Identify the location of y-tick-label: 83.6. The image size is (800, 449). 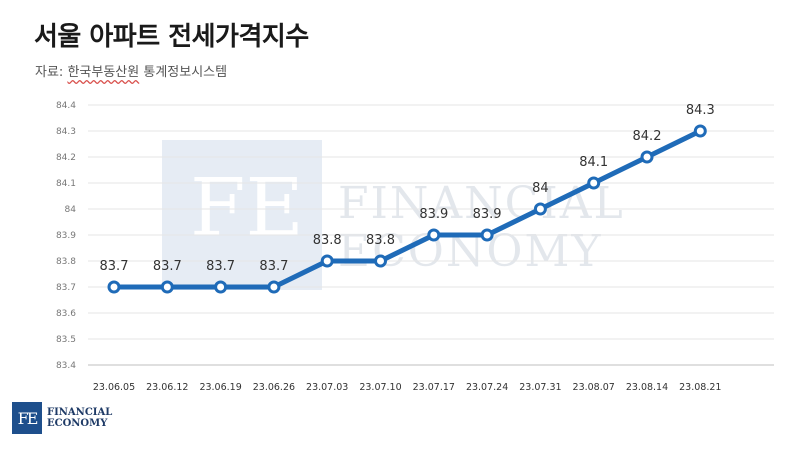
(66, 314).